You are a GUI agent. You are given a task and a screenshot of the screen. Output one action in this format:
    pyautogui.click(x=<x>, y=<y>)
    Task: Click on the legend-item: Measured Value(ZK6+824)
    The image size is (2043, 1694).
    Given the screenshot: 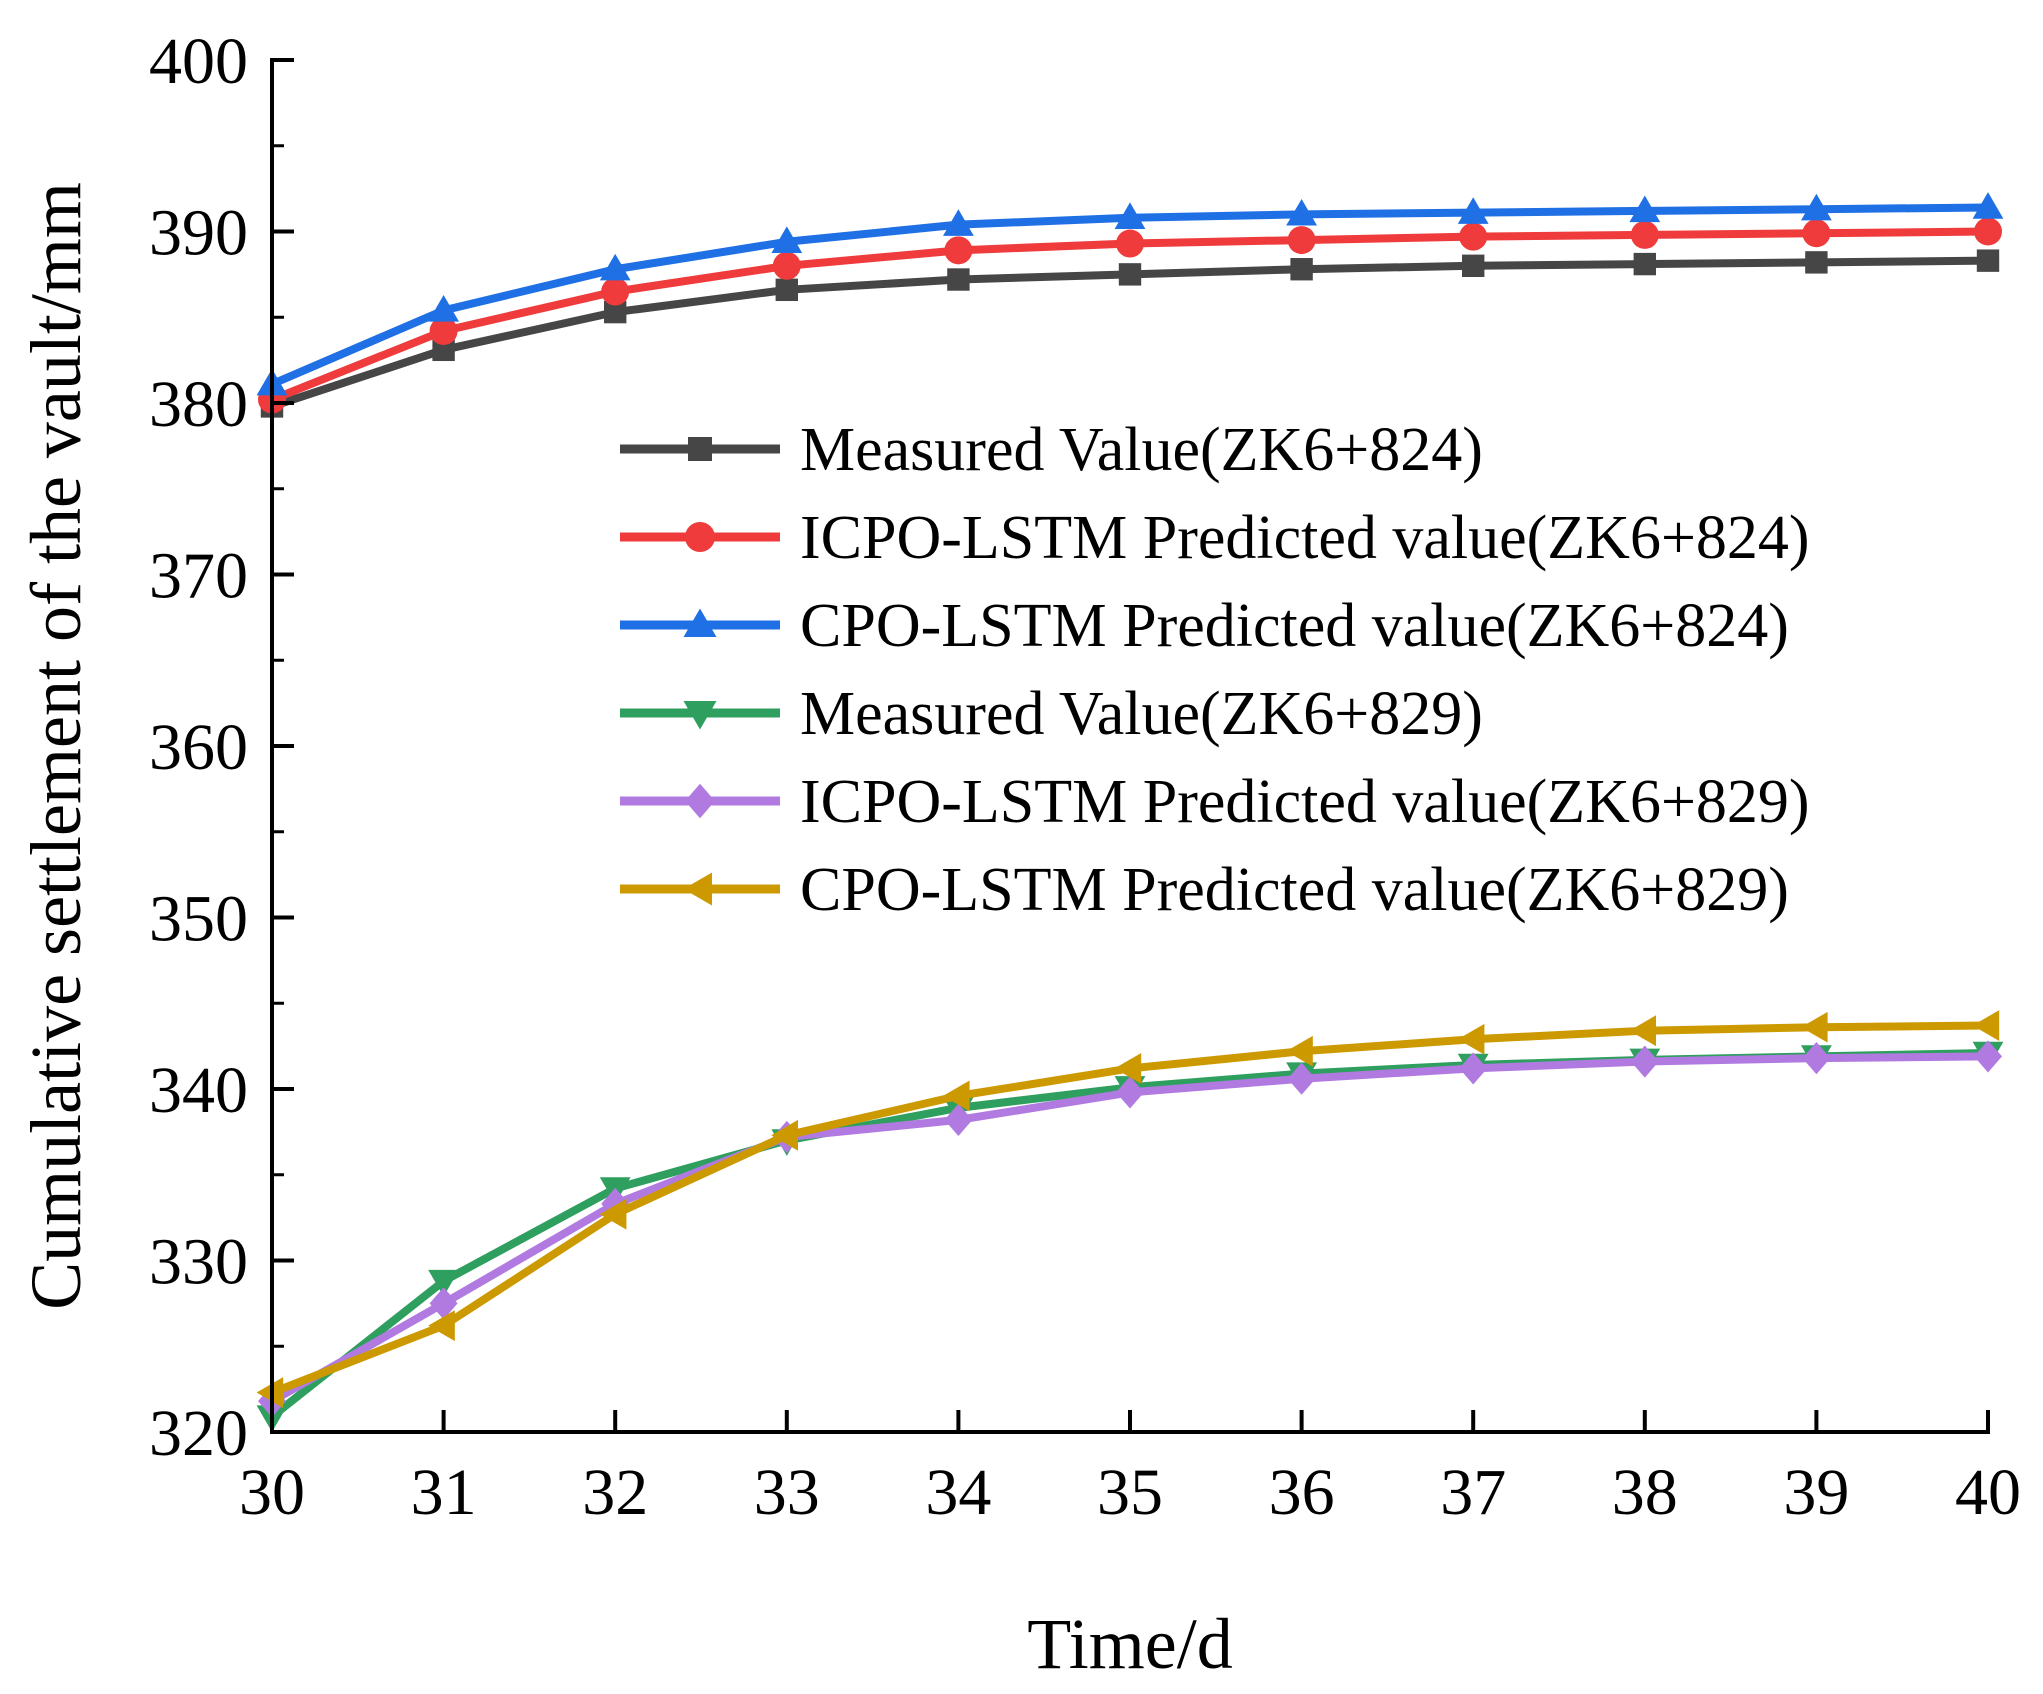 What is the action you would take?
    pyautogui.click(x=1051, y=450)
    